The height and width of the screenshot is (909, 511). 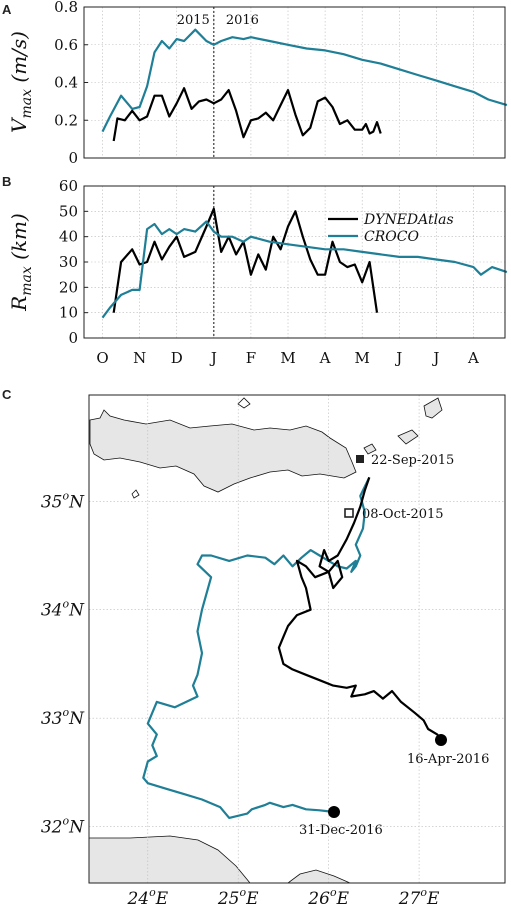 What do you see at coordinates (63, 609) in the screenshot?
I see `lat-tick-label: 34oN` at bounding box center [63, 609].